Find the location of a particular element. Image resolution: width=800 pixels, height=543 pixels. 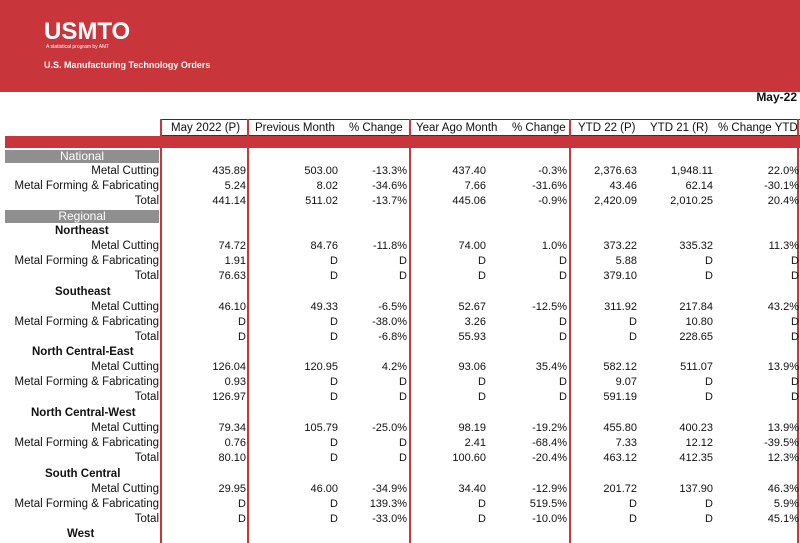

table-cell: 74.00 is located at coordinates (472, 246).